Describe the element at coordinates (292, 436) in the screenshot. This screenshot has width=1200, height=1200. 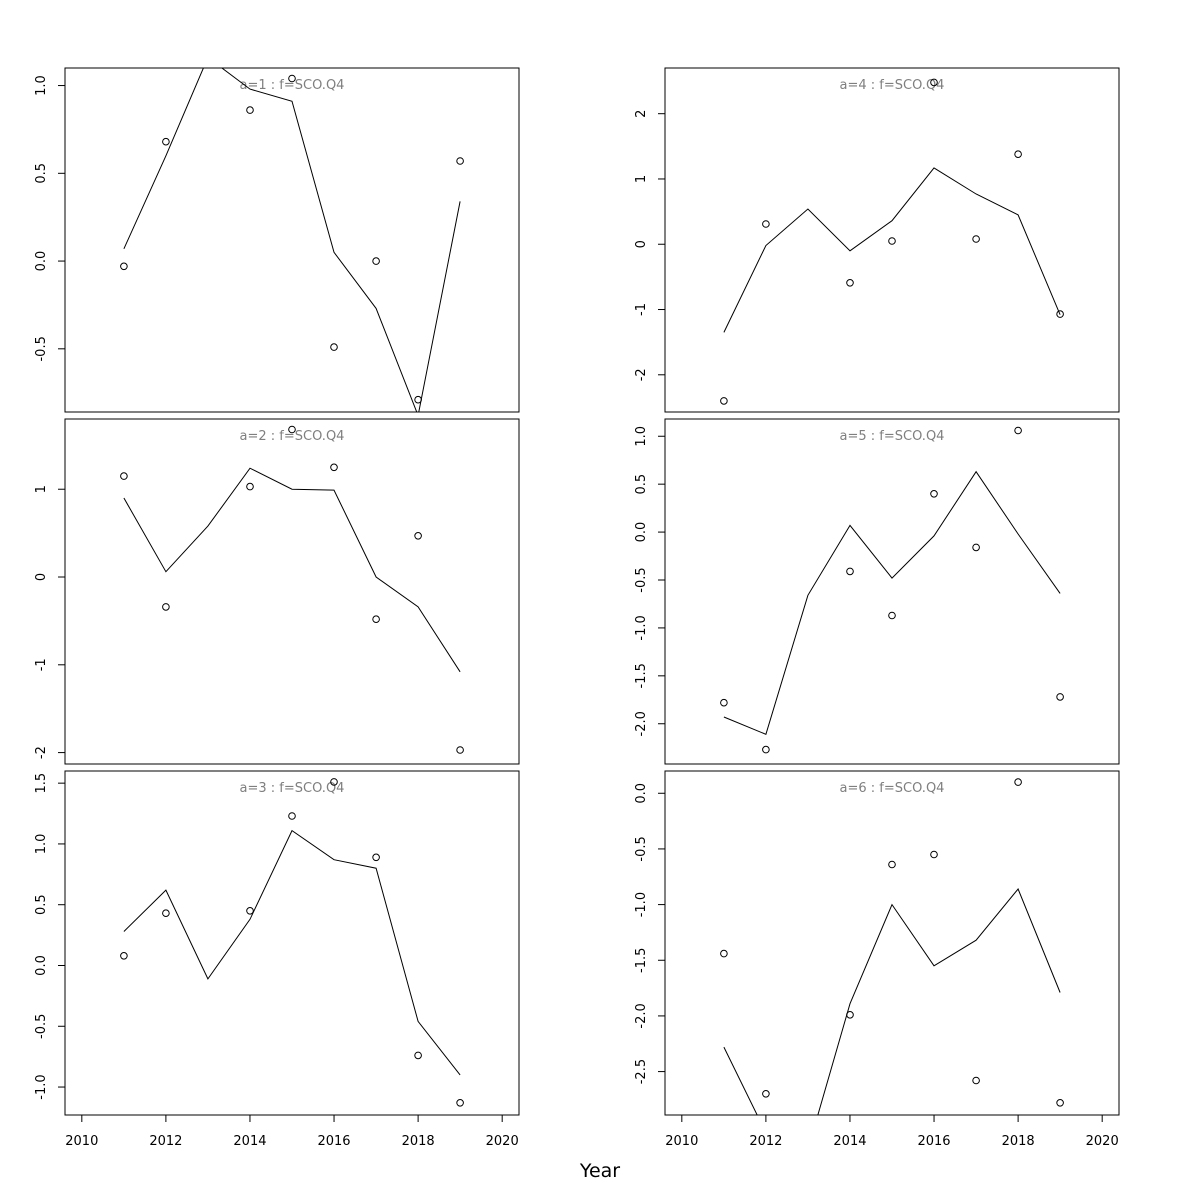
I see `panel-2-title: a=2 : f=SCO.Q4` at that location.